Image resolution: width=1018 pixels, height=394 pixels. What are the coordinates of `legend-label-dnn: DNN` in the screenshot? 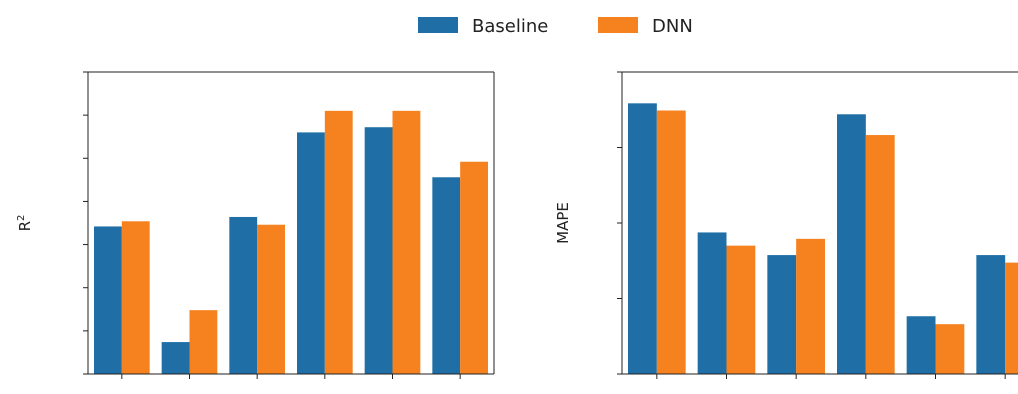 It's located at (672, 26).